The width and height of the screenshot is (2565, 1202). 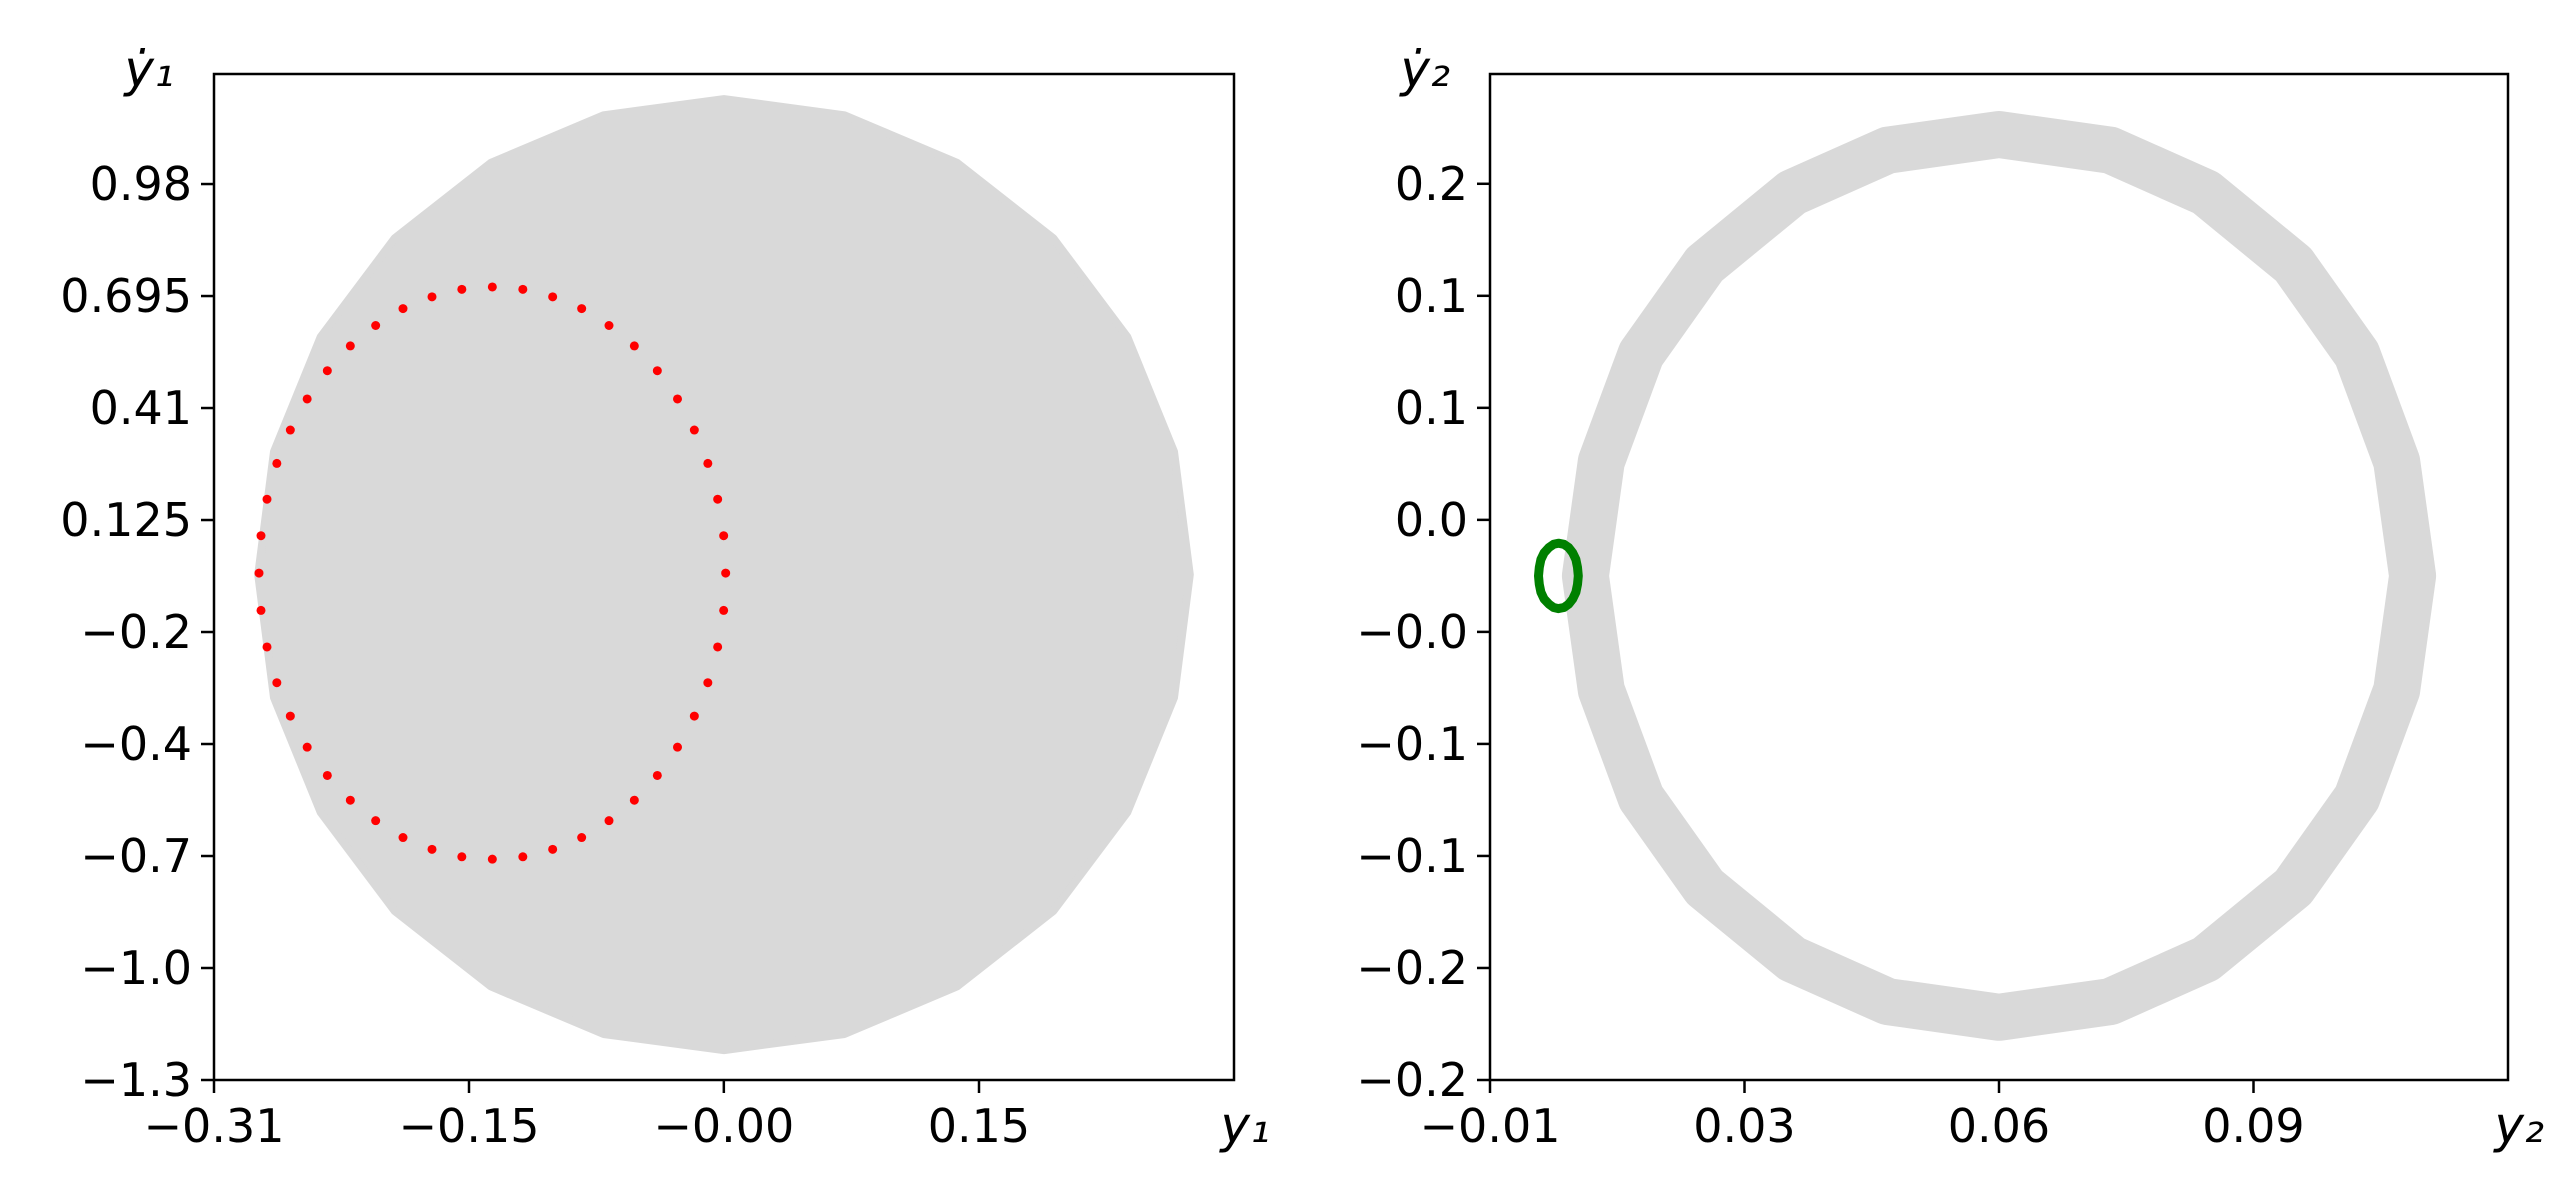 What do you see at coordinates (469, 1126) in the screenshot?
I see `x-tick-label: −0.15` at bounding box center [469, 1126].